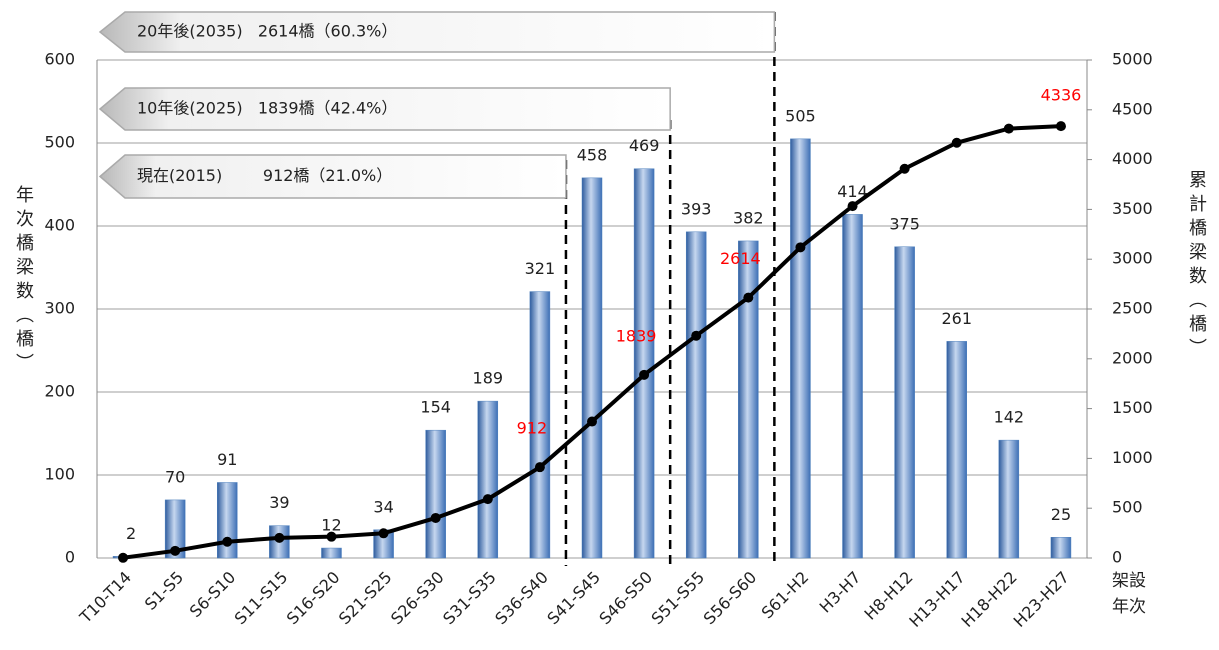 The image size is (1219, 650). What do you see at coordinates (164, 591) in the screenshot?
I see `x-tick-label: S1-S5` at bounding box center [164, 591].